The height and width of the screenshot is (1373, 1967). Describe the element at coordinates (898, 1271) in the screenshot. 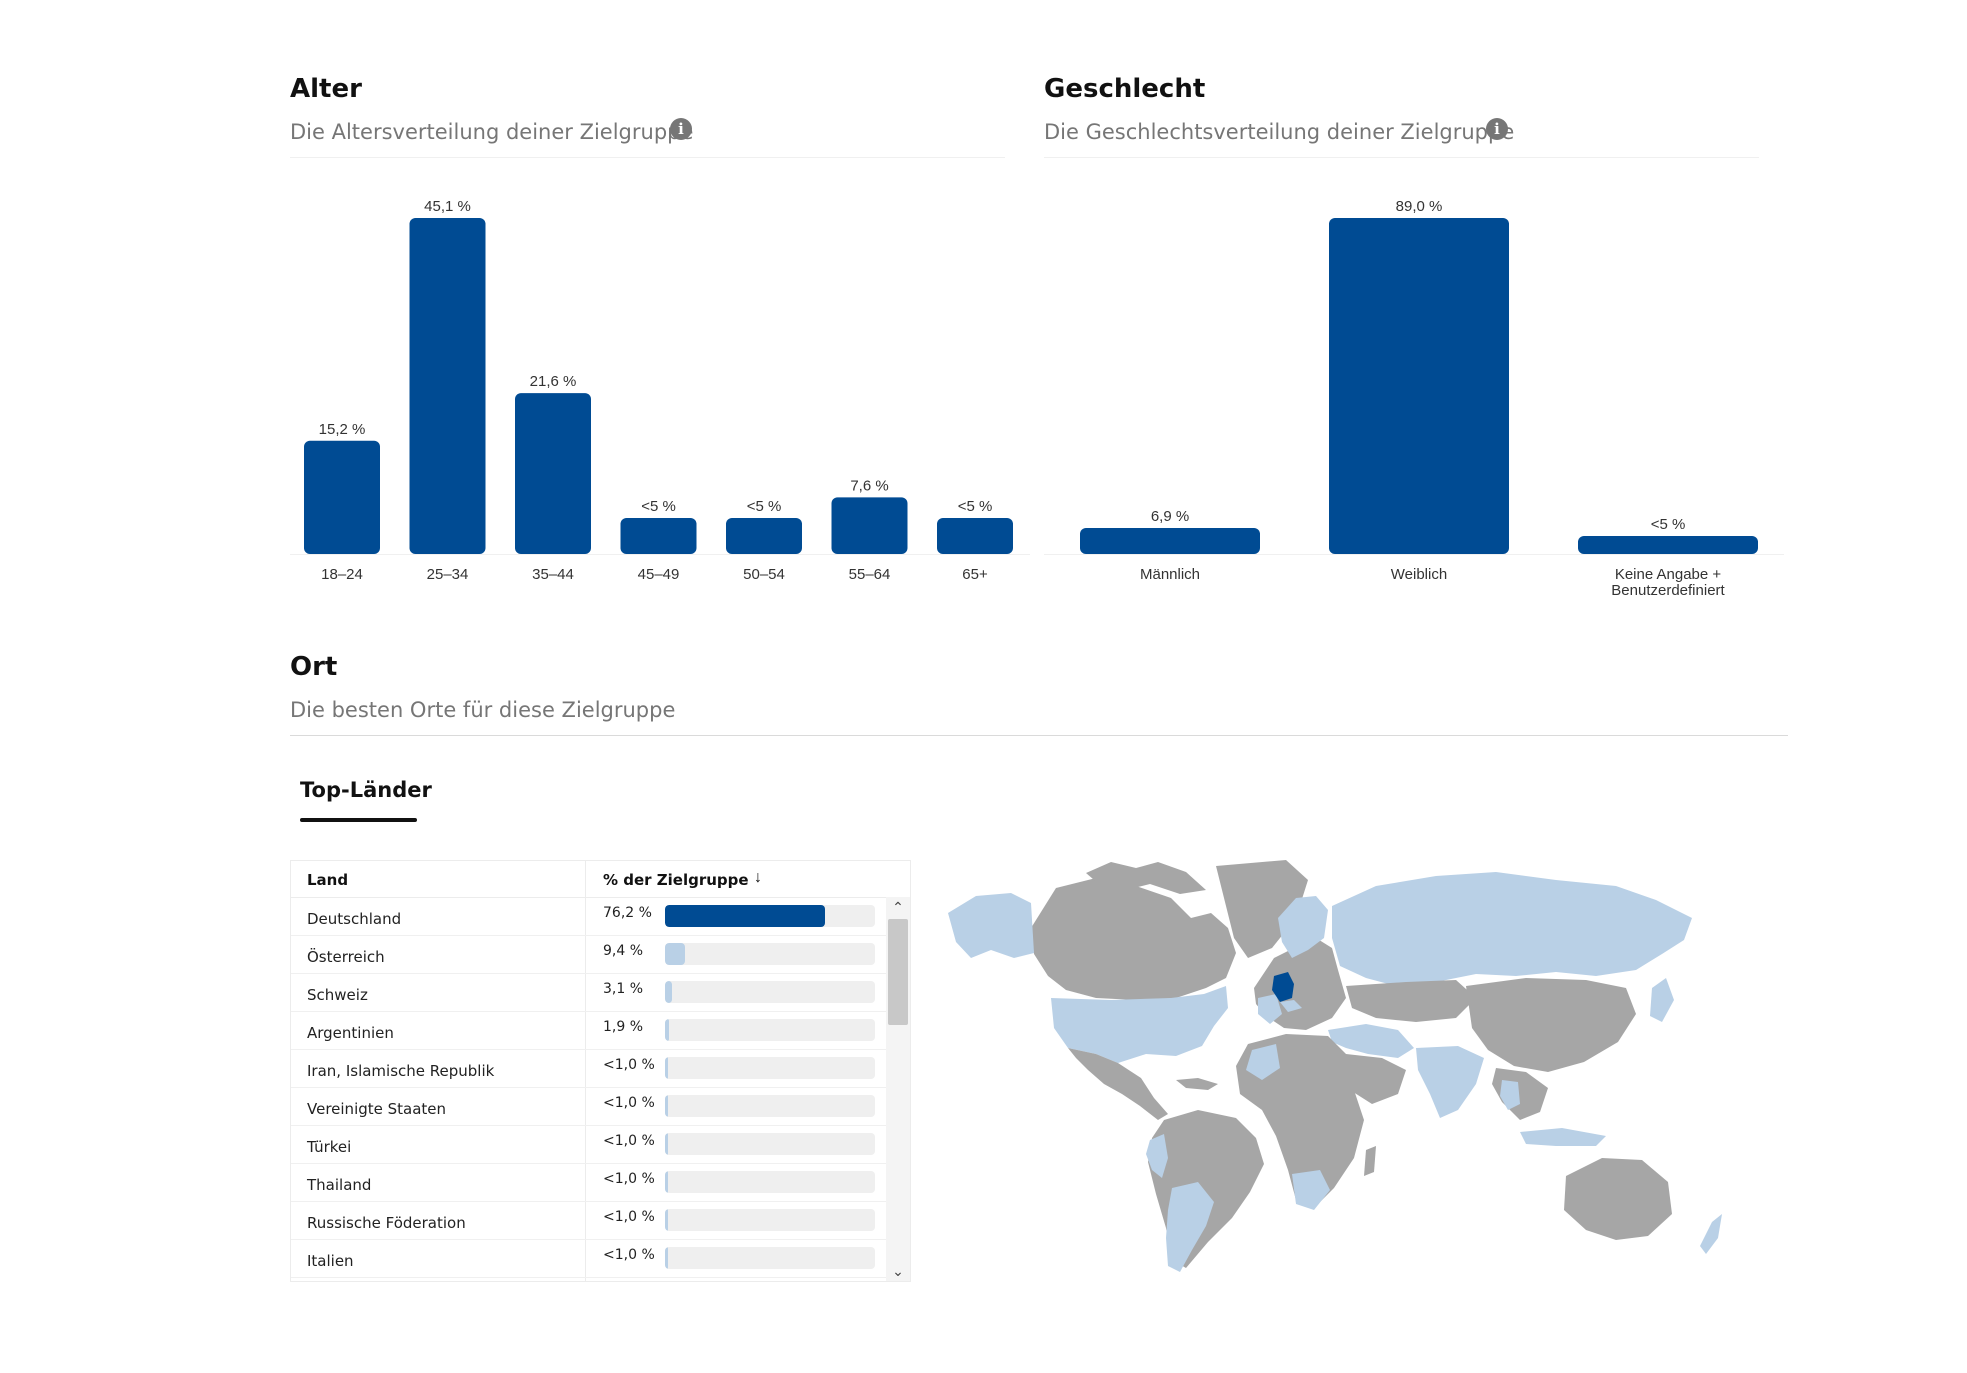

I see `chevron-down-icon: ⌄` at that location.